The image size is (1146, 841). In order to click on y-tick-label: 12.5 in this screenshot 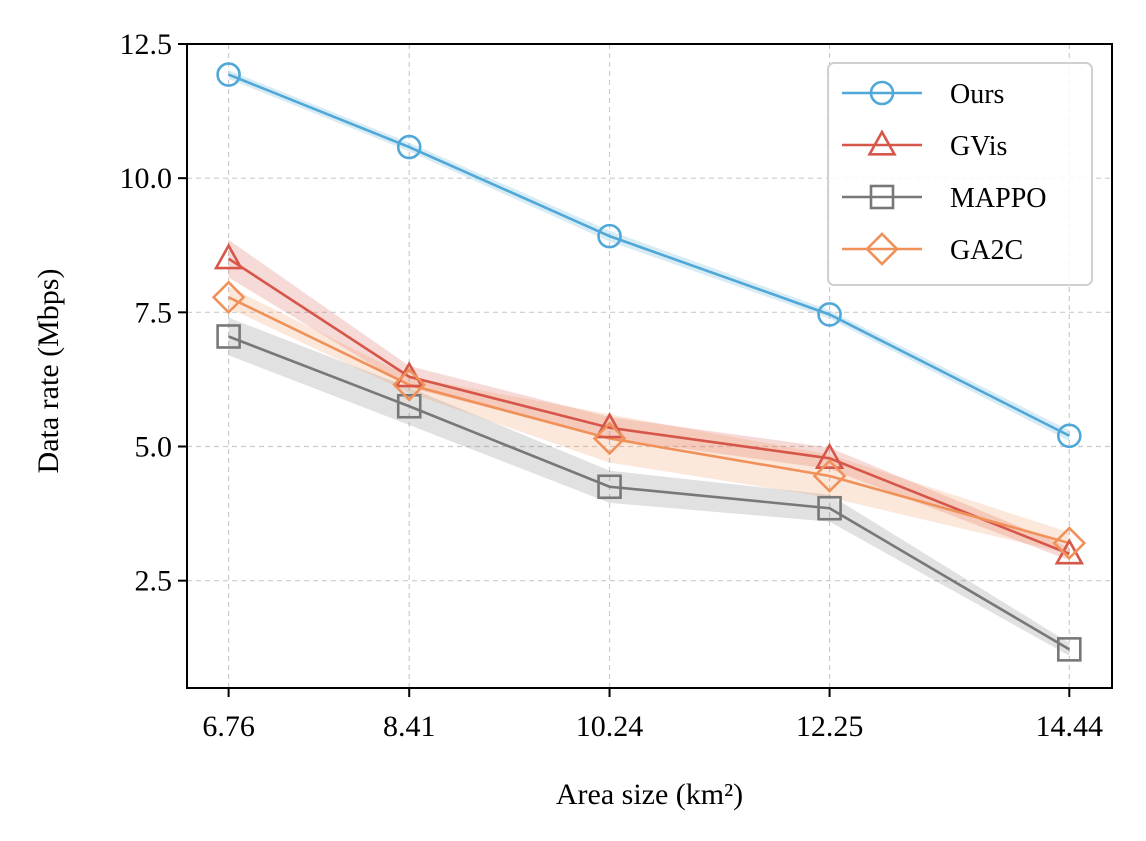, I will do `click(146, 44)`.